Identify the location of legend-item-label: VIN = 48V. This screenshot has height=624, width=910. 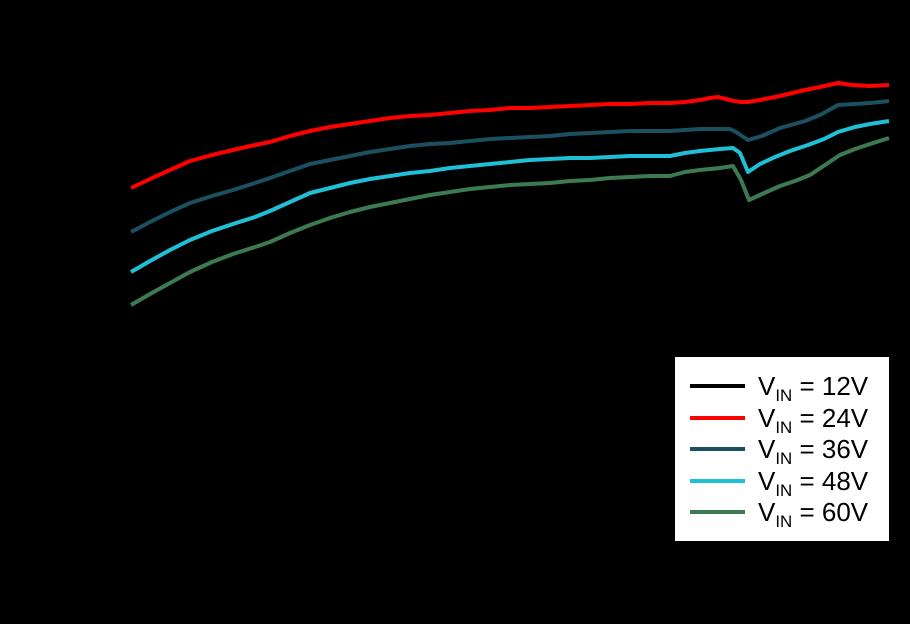
(813, 482).